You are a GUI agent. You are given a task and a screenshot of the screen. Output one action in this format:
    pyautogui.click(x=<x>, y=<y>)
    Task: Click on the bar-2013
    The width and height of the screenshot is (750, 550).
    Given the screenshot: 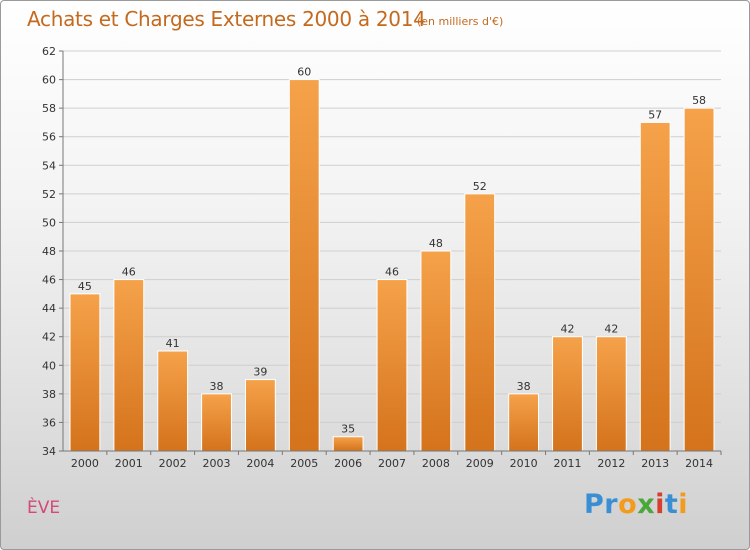 What is the action you would take?
    pyautogui.click(x=655, y=286)
    